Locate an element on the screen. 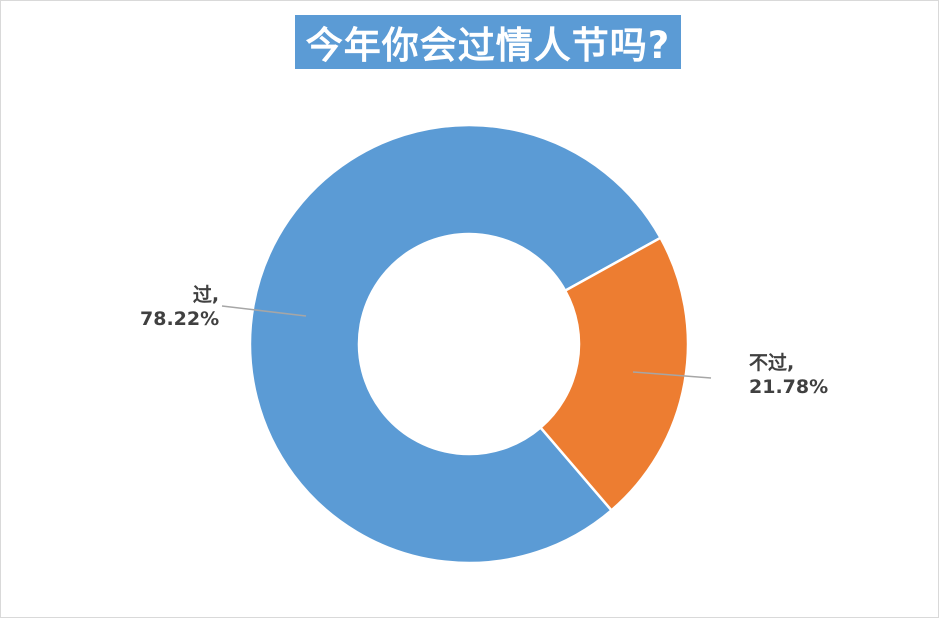 The height and width of the screenshot is (618, 939). chart-title: 今年你会过情人节吗? is located at coordinates (488, 42).